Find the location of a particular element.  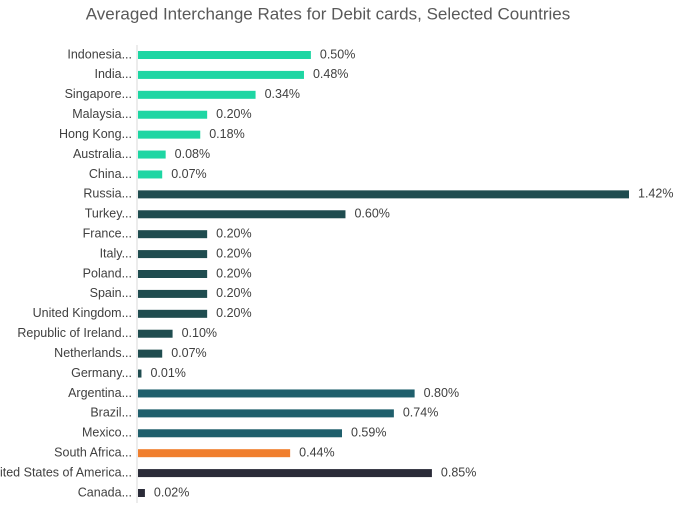

value-label: 0.50% is located at coordinates (337, 54).